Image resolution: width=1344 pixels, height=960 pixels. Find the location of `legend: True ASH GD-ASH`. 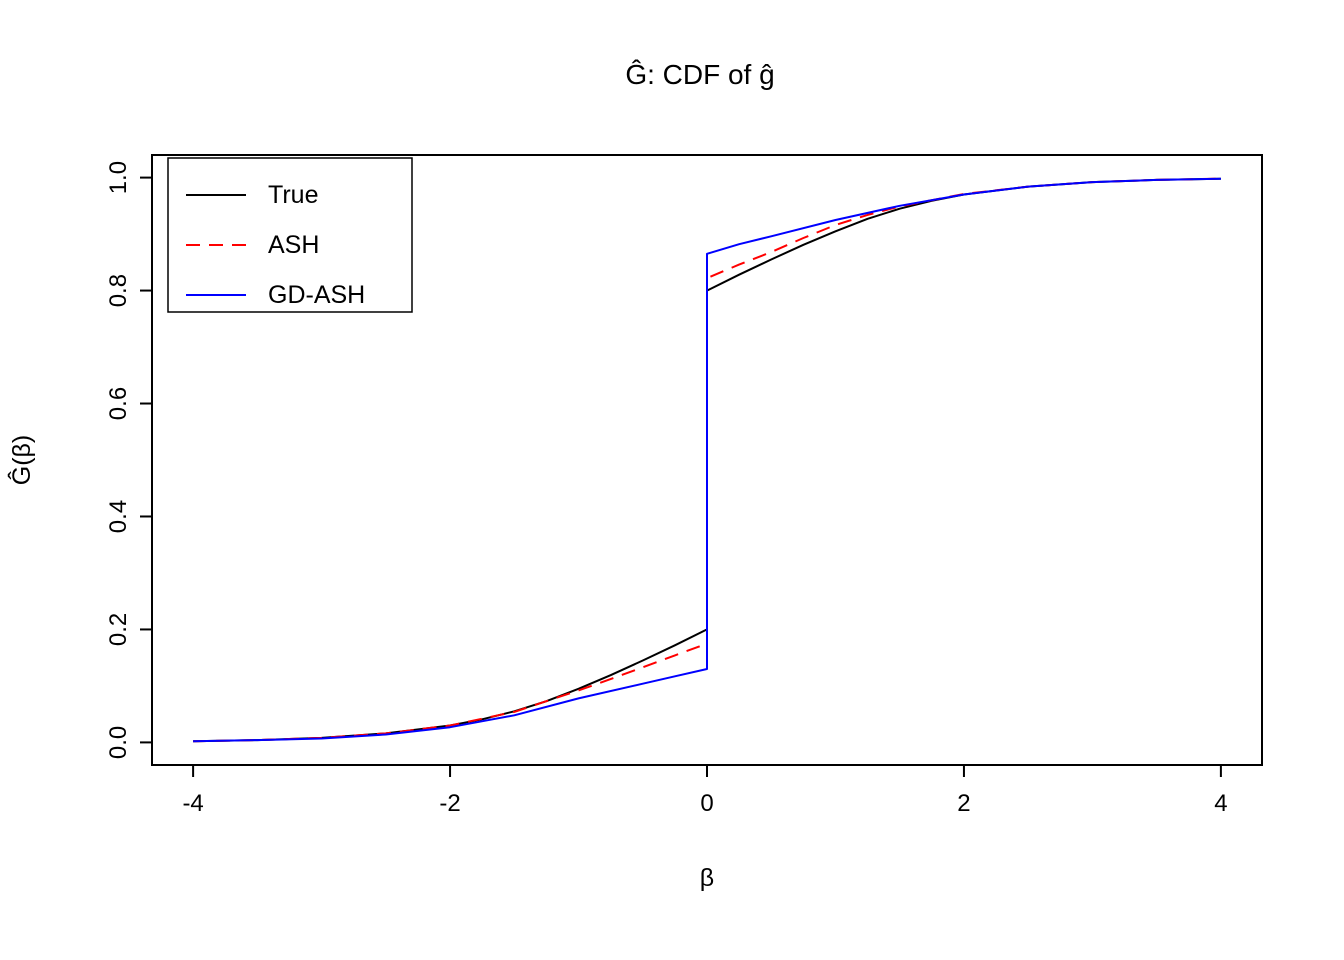

legend: True ASH GD-ASH is located at coordinates (290, 235).